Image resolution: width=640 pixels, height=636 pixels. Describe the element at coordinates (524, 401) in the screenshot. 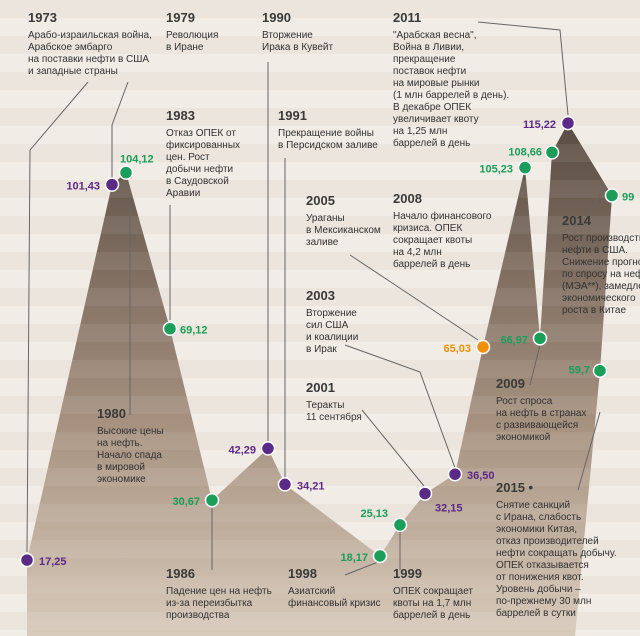

I see `annotation-text: Рост спроса` at that location.